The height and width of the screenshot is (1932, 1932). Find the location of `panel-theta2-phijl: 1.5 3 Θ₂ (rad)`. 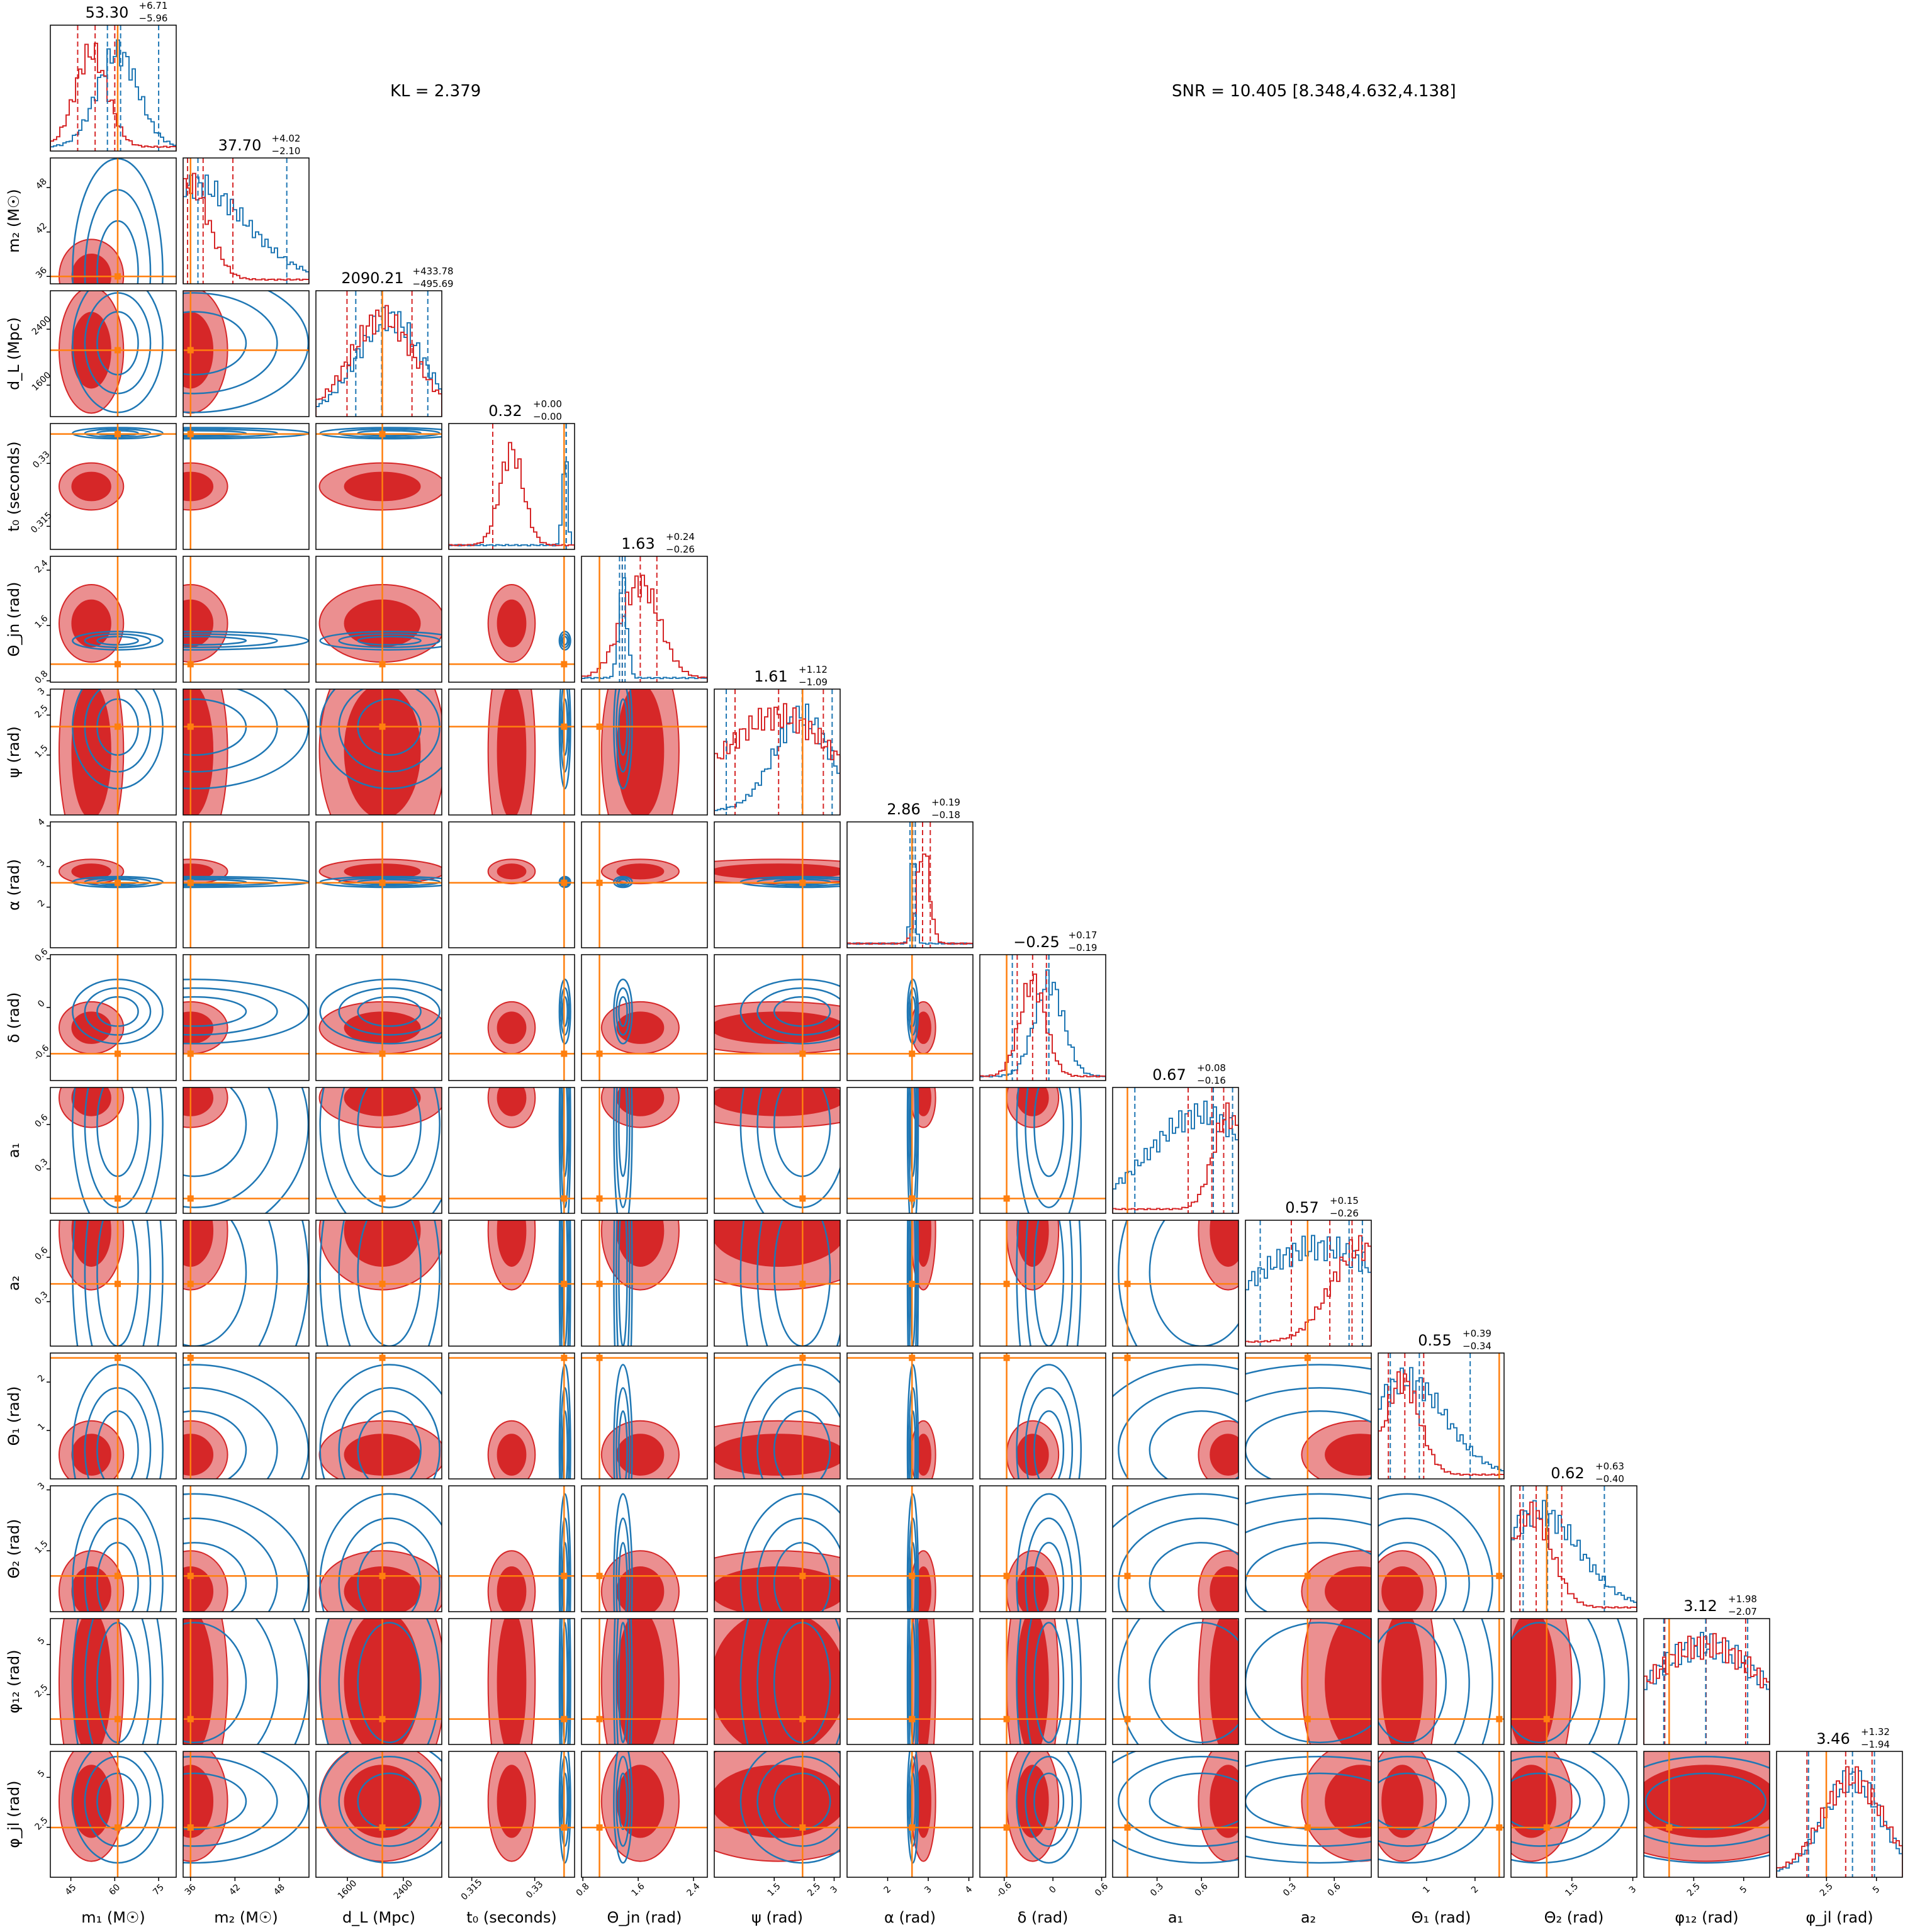

panel-theta2-phijl: 1.5 3 Θ₂ (rad) is located at coordinates (1574, 1838).